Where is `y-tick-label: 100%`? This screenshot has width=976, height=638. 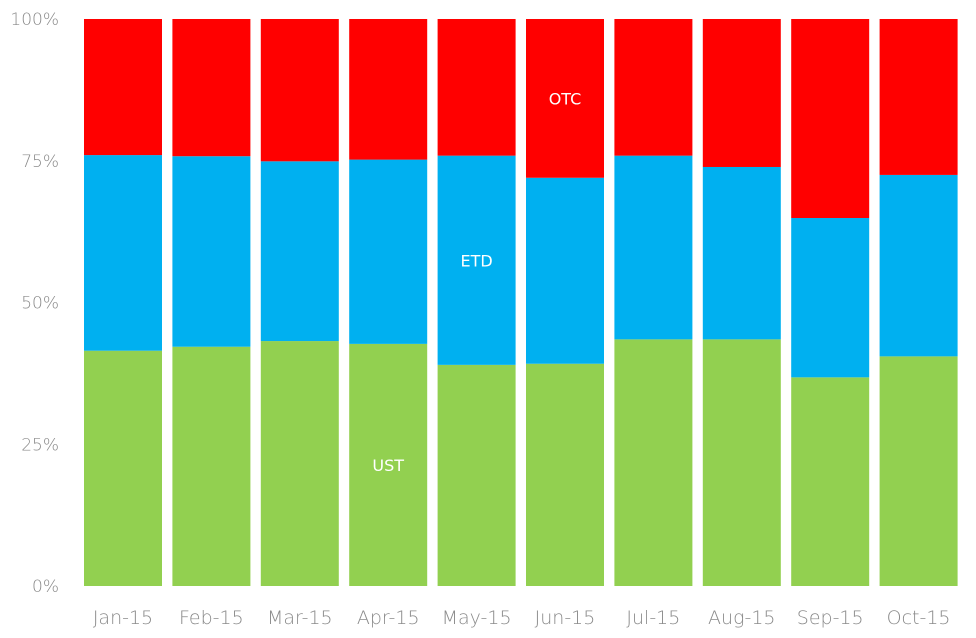
y-tick-label: 100% is located at coordinates (34, 20).